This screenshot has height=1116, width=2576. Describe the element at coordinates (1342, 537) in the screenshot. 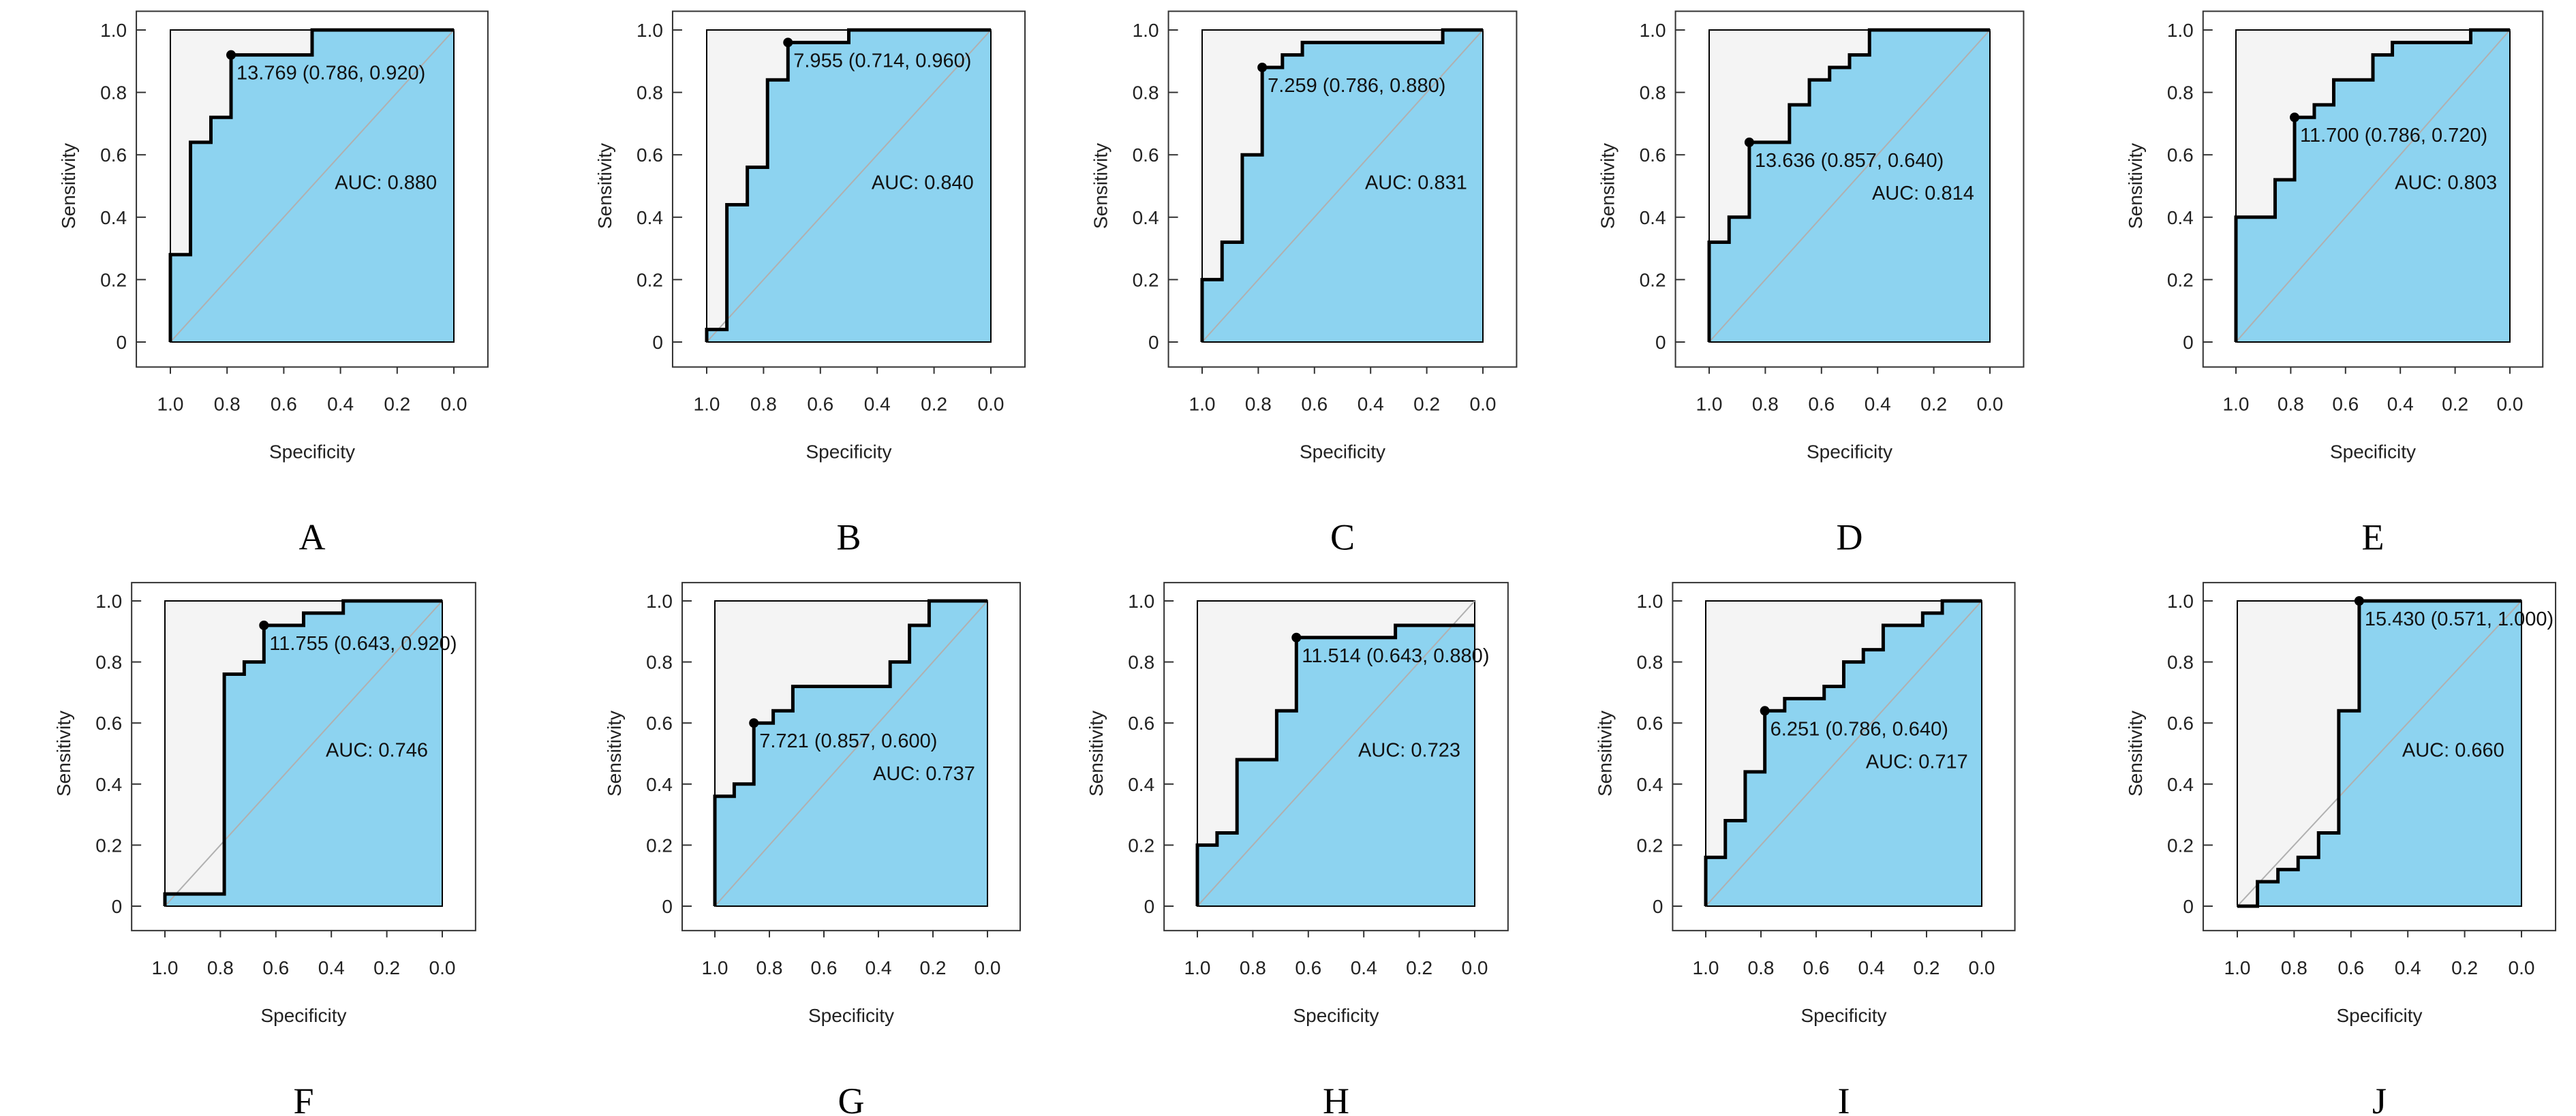

I see `panel-letter: C` at that location.